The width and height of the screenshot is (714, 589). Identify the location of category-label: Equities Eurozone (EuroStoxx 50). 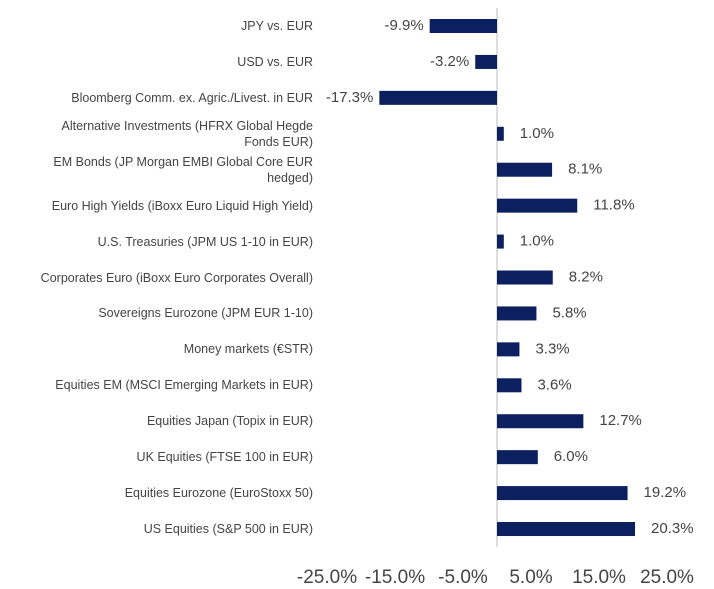
(218, 493).